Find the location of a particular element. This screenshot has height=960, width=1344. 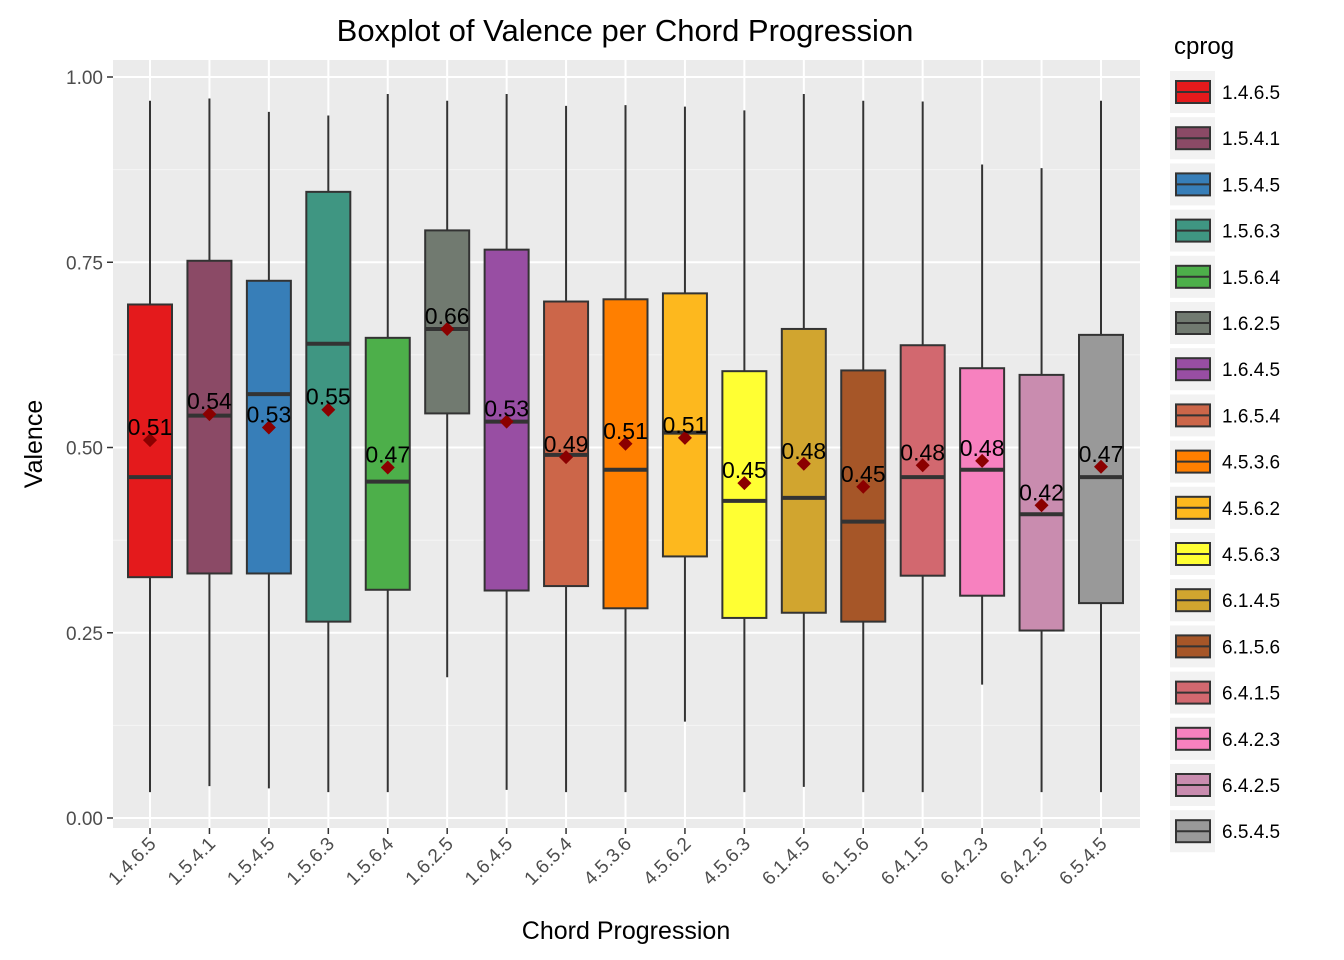

x-tick-label: 6.4.2.3 is located at coordinates (965, 862).